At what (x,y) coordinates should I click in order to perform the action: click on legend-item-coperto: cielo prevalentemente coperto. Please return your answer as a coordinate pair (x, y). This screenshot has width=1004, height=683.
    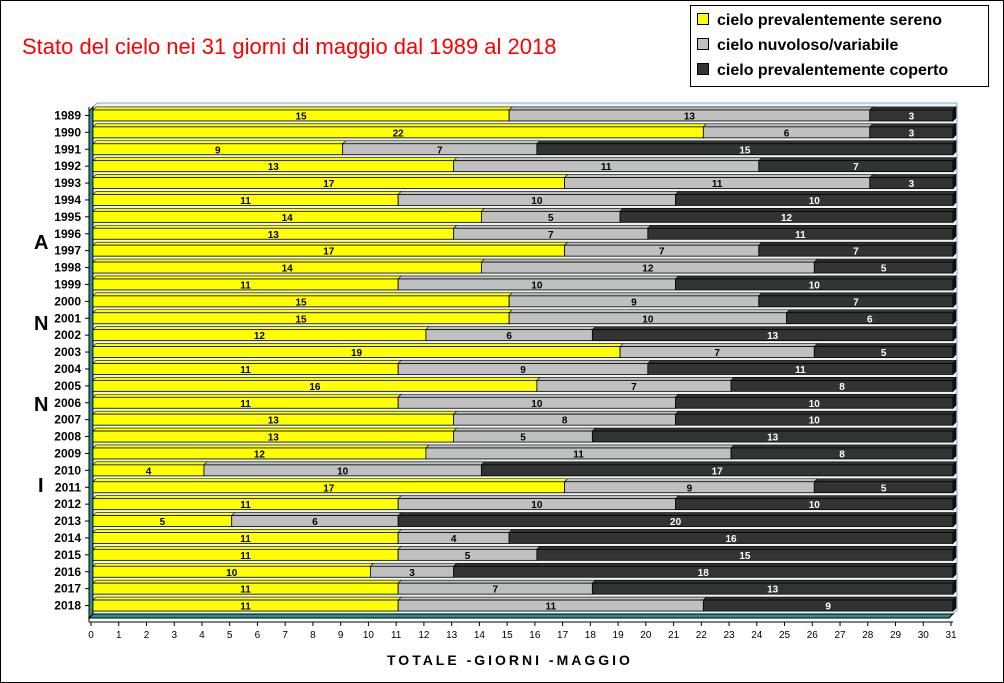
    Looking at the image, I should click on (822, 72).